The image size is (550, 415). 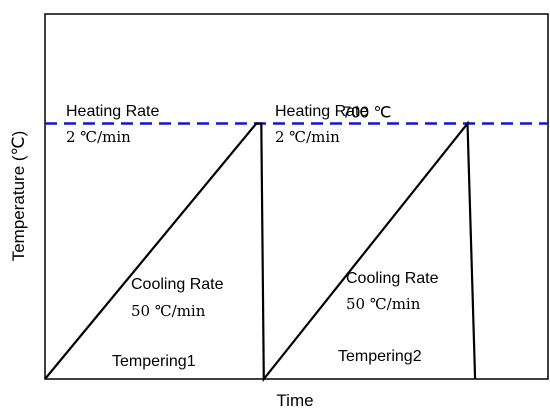 I want to click on cooling-rate-label-2: Cooling Rate, so click(x=392, y=278).